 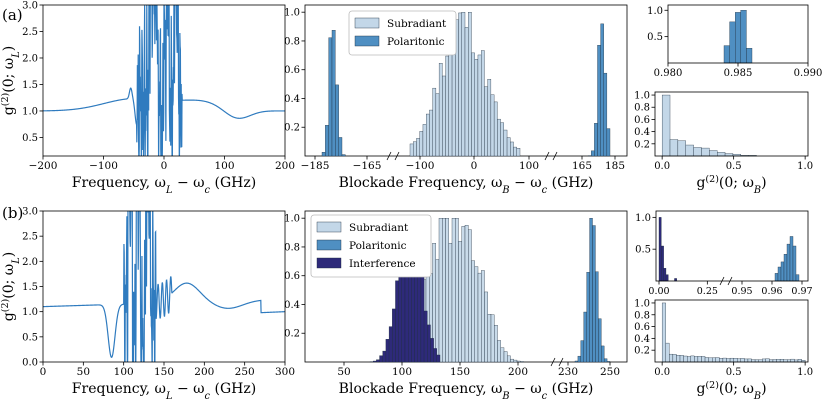 What do you see at coordinates (668, 73) in the screenshot?
I see `x-tick-label: 0.980` at bounding box center [668, 73].